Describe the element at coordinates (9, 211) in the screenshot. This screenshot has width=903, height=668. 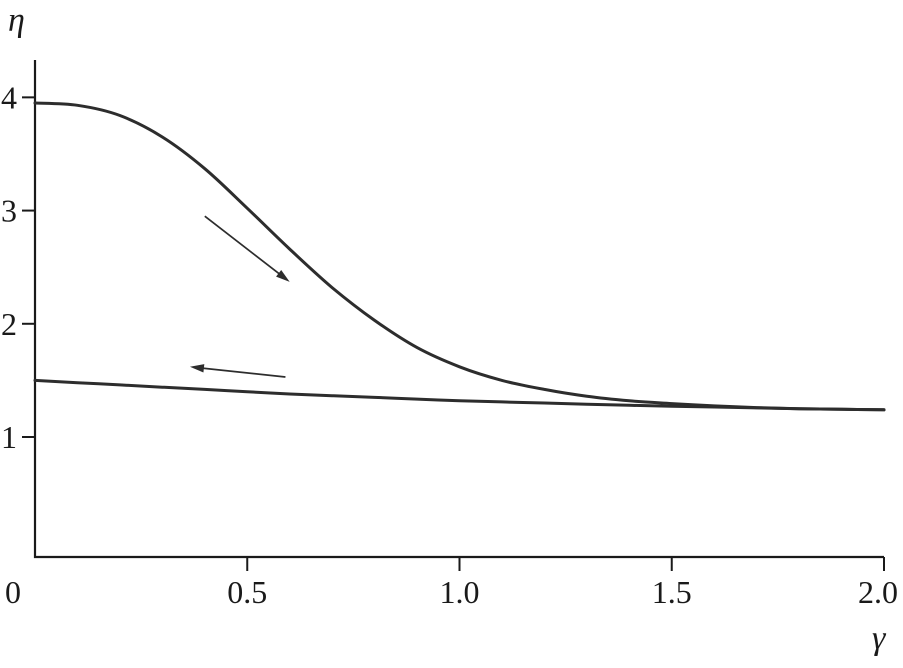
I see `y-tick-label: 3` at that location.